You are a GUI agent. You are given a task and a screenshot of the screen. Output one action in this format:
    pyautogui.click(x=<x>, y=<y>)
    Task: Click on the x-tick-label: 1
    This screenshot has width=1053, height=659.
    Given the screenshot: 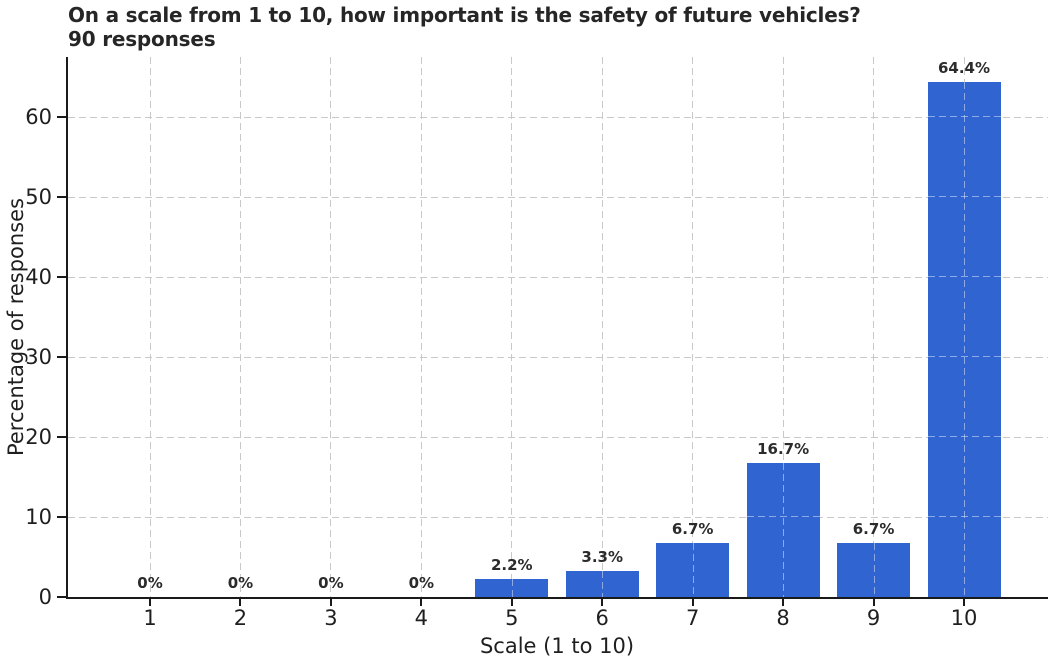 What is the action you would take?
    pyautogui.click(x=150, y=618)
    